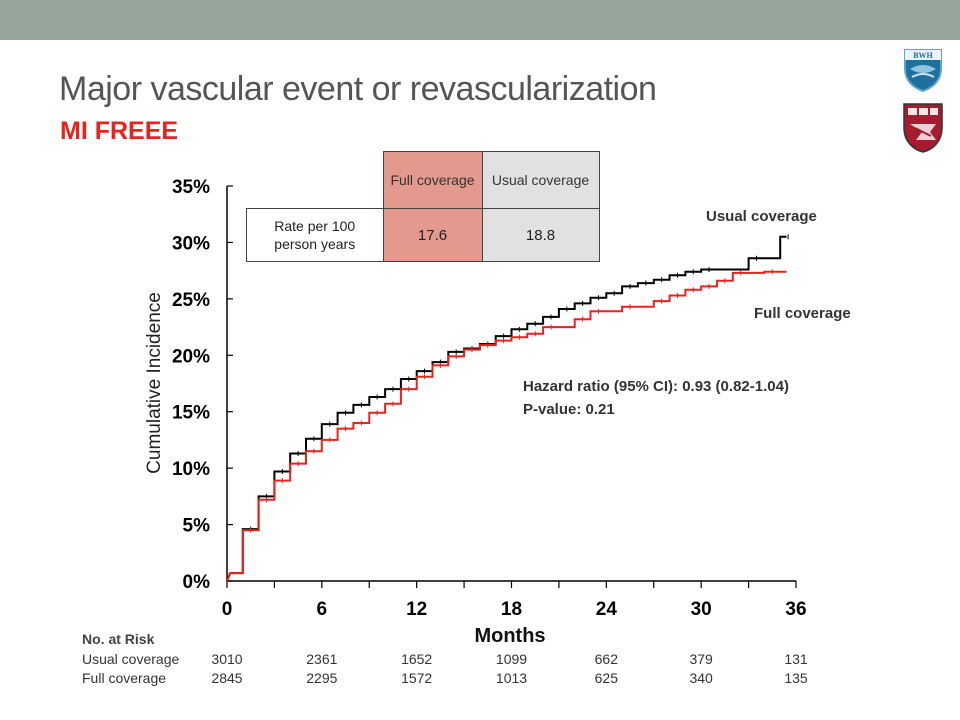 The width and height of the screenshot is (960, 720). What do you see at coordinates (417, 678) in the screenshot?
I see `risk-value: 1572` at bounding box center [417, 678].